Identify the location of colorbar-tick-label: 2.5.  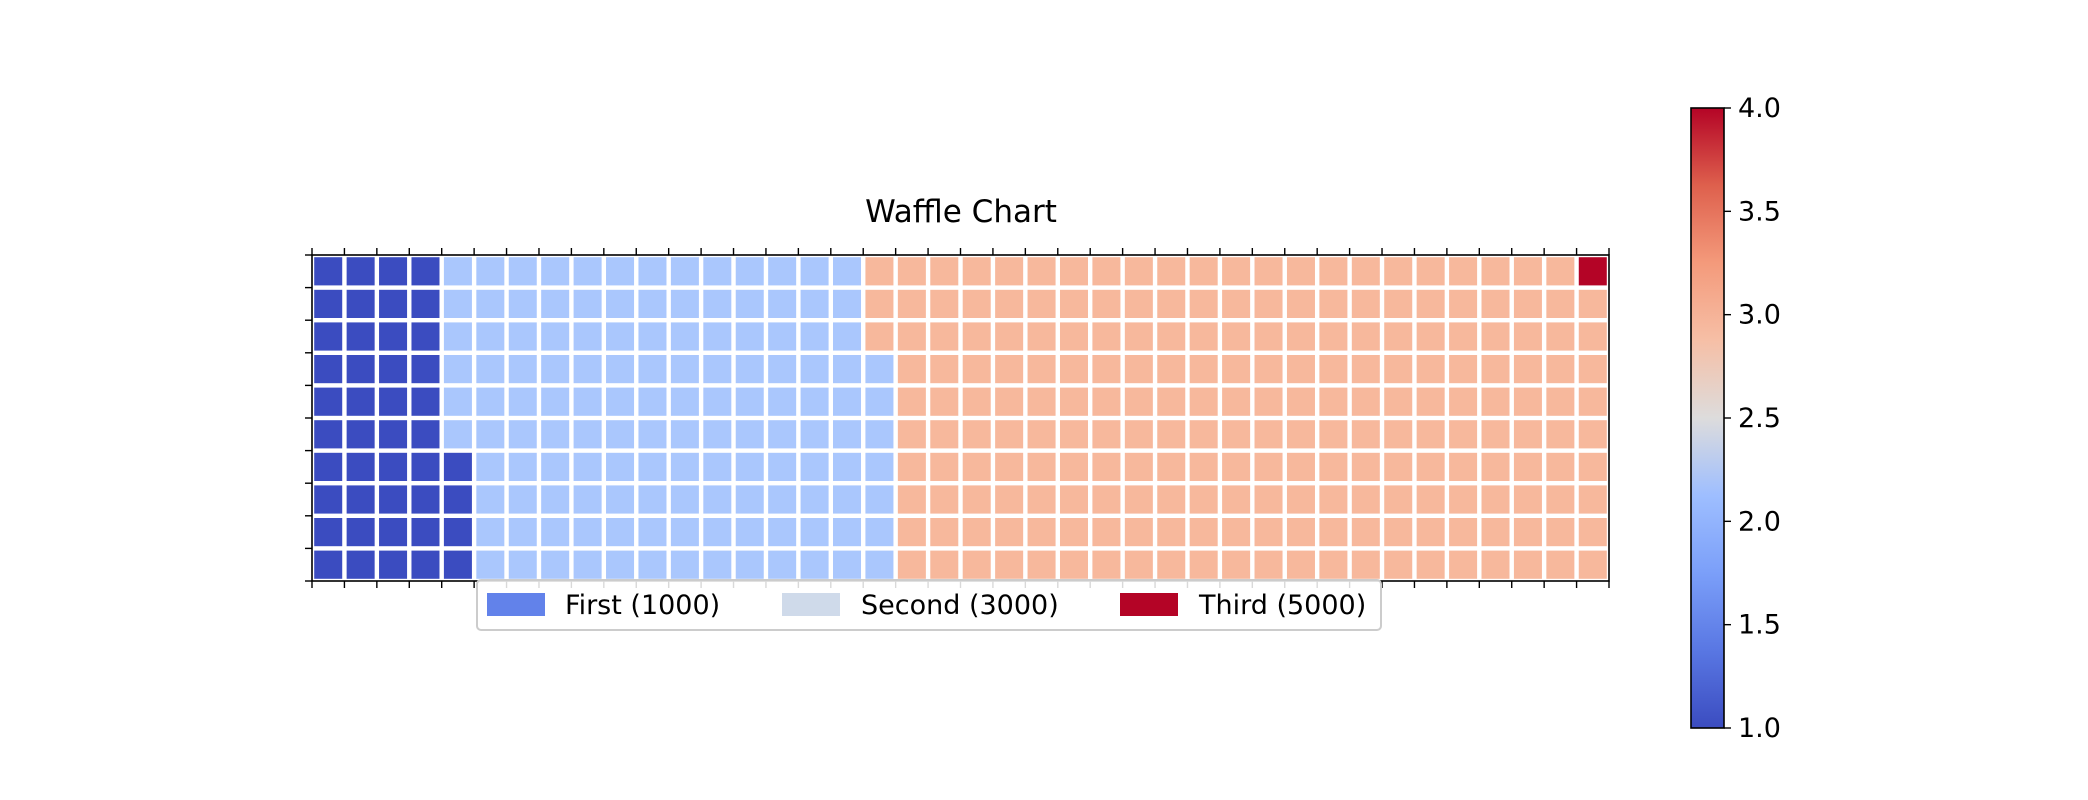
(1759, 418).